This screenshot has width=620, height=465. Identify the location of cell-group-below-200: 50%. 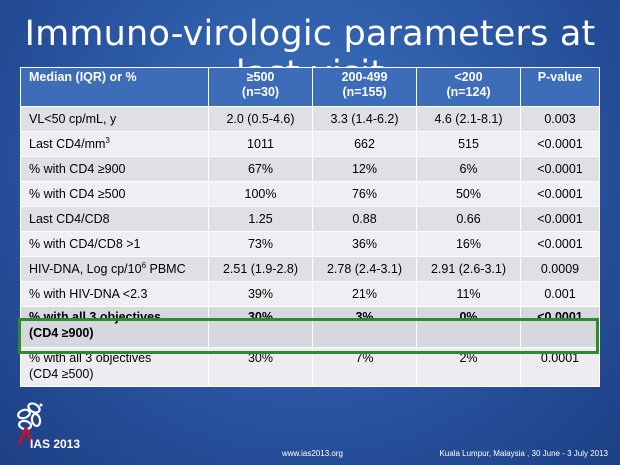
(468, 194).